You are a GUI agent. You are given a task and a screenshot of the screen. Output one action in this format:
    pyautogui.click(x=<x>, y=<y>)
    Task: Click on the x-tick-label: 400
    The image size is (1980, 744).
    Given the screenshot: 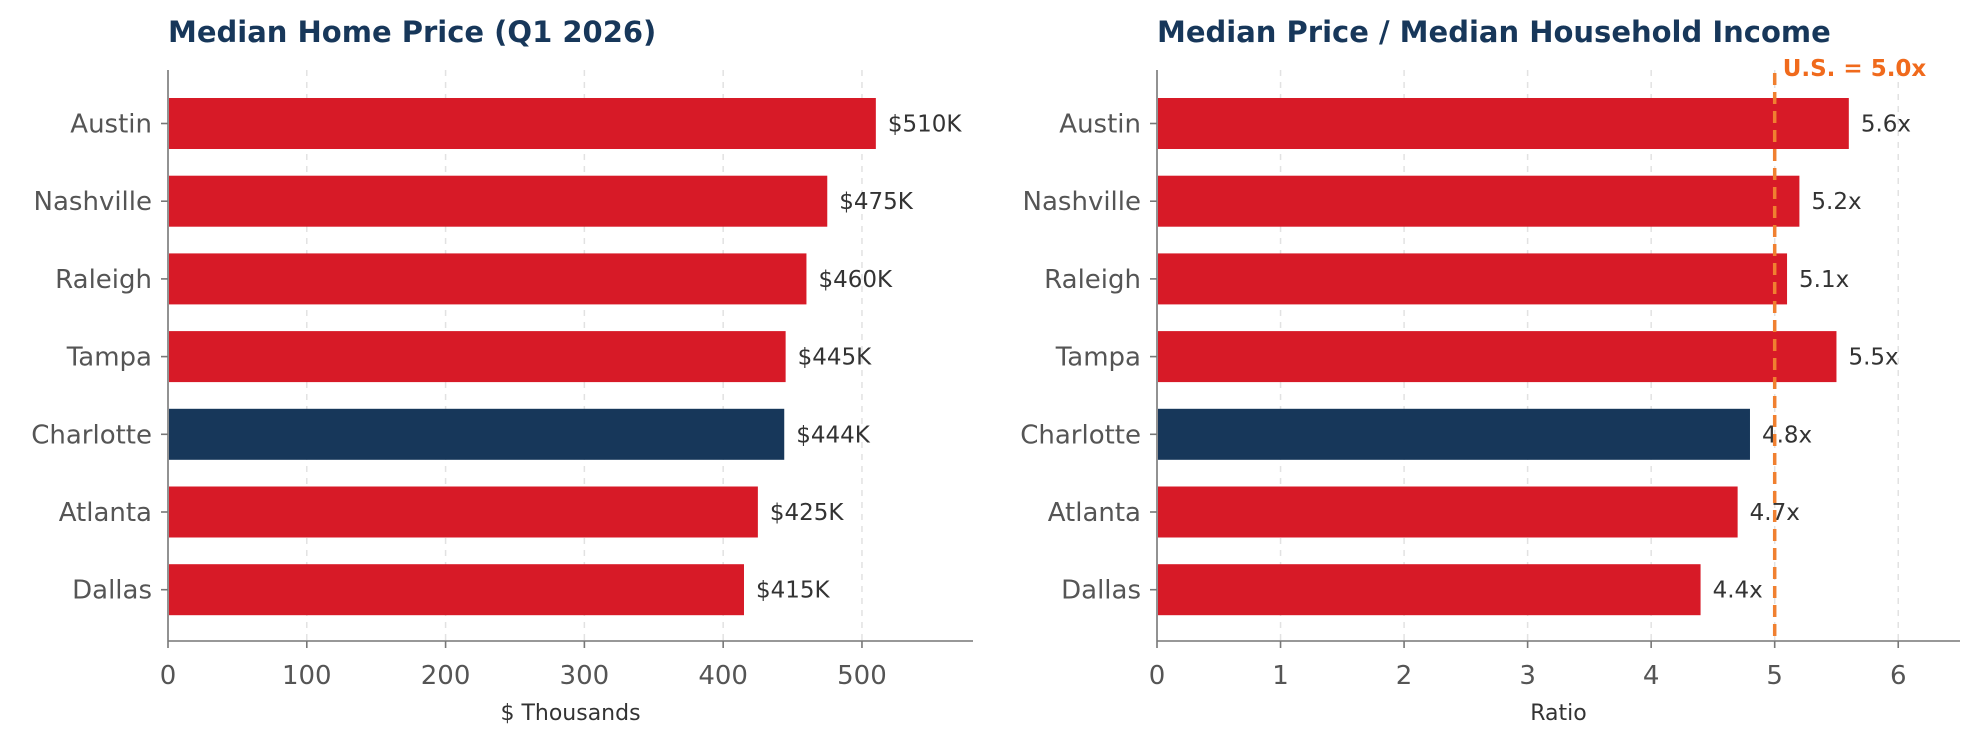 What is the action you would take?
    pyautogui.click(x=723, y=676)
    